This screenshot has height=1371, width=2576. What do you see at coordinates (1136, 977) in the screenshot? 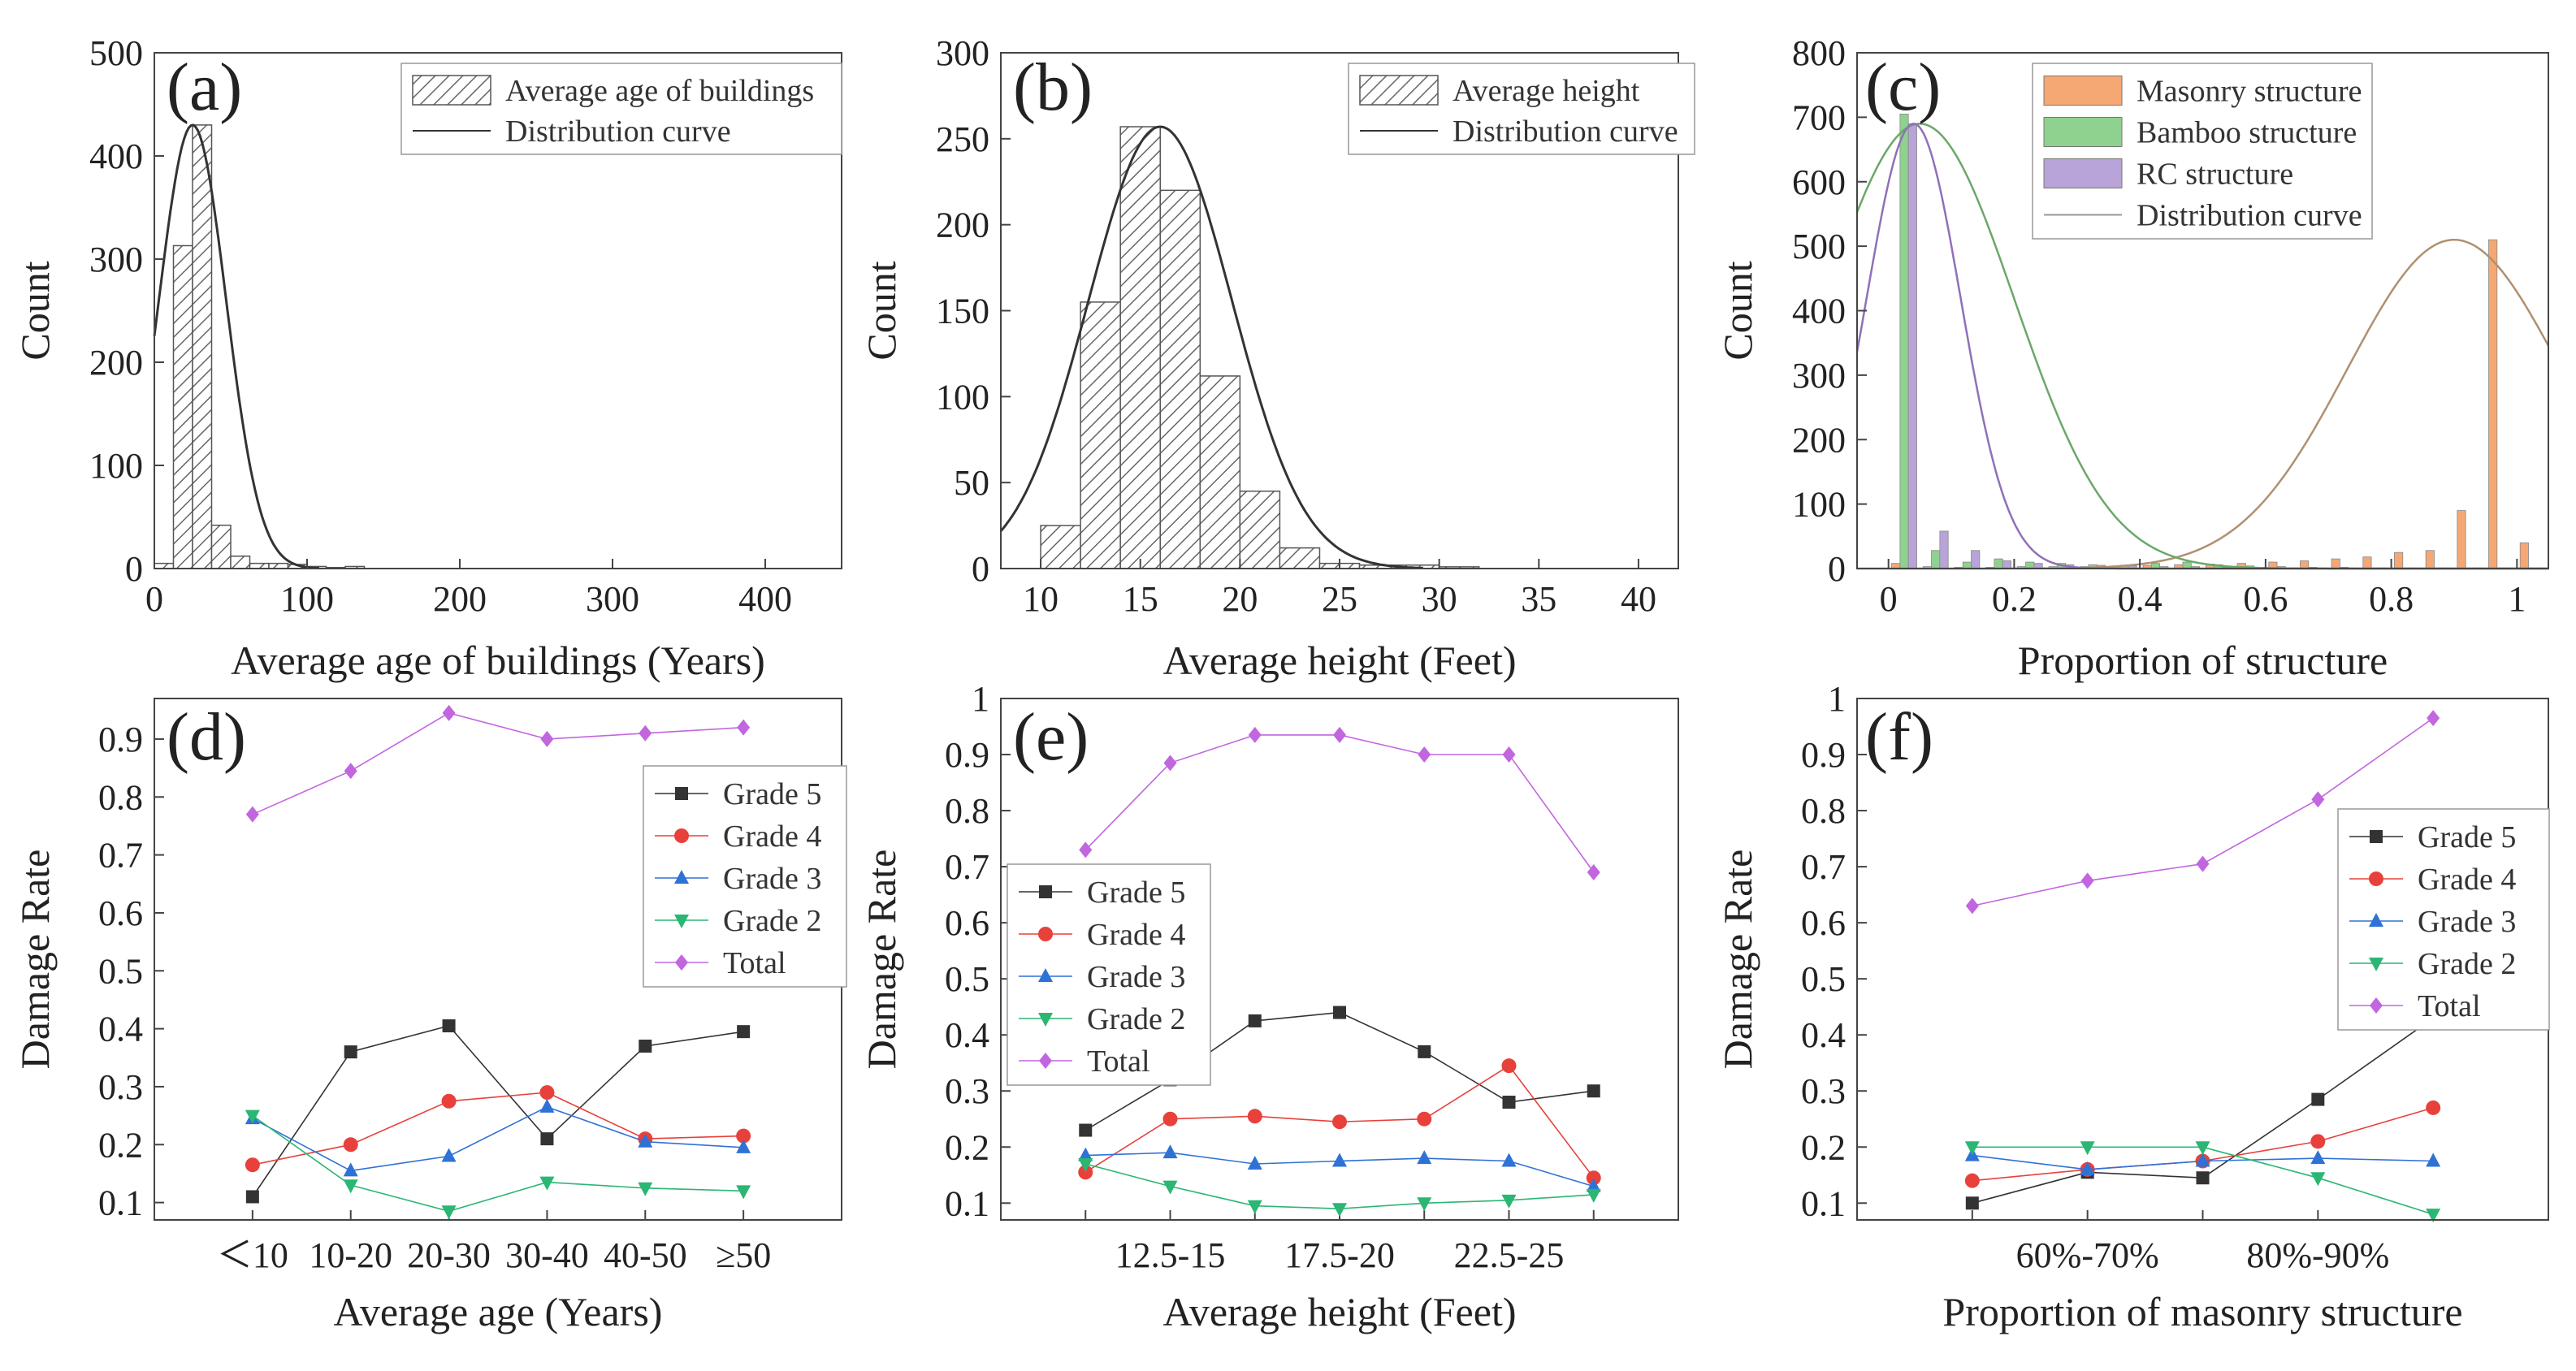
I see `legend-label: Grade 3` at bounding box center [1136, 977].